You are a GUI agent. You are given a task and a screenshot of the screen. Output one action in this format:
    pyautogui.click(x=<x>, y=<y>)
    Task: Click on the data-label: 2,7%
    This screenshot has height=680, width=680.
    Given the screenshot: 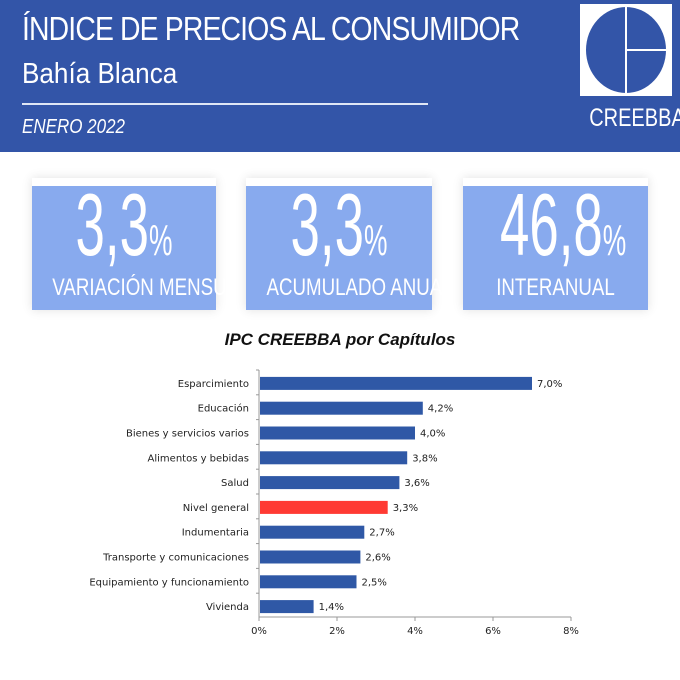 What is the action you would take?
    pyautogui.click(x=381, y=533)
    